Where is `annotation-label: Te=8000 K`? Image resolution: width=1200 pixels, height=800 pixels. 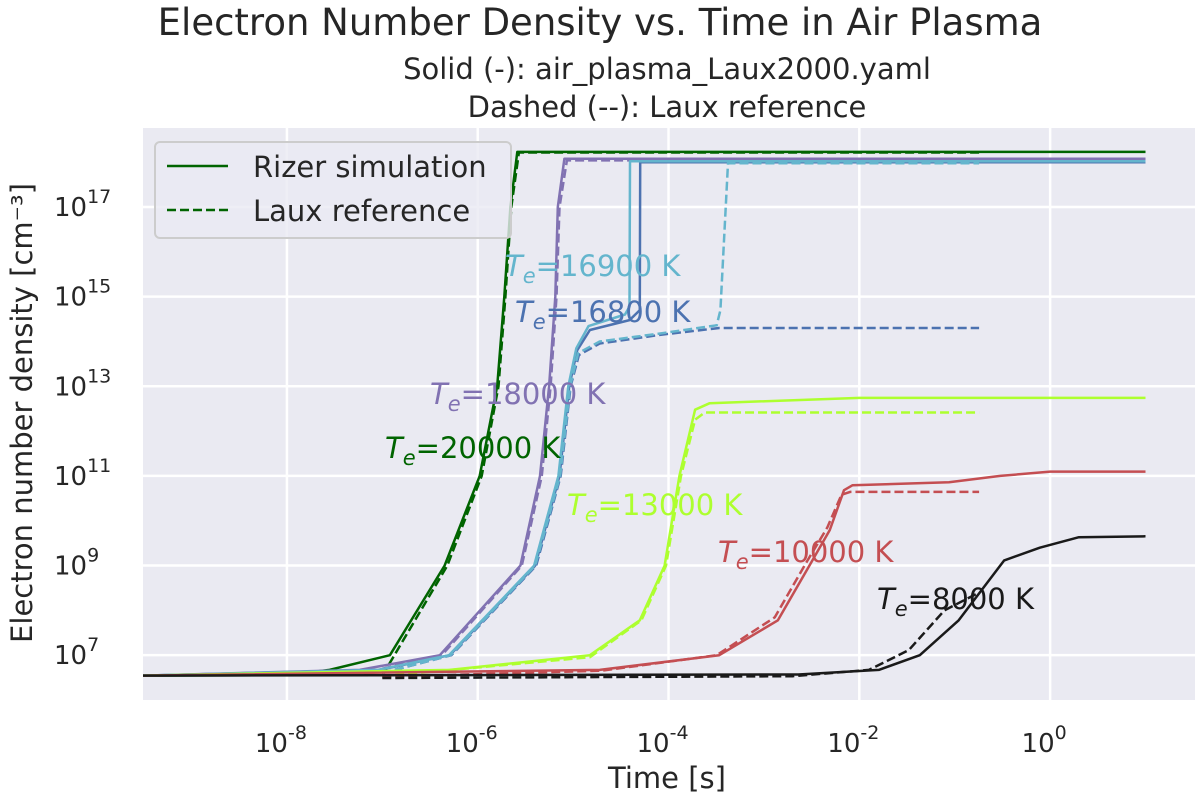
annotation-label: Te=8000 K is located at coordinates (956, 601).